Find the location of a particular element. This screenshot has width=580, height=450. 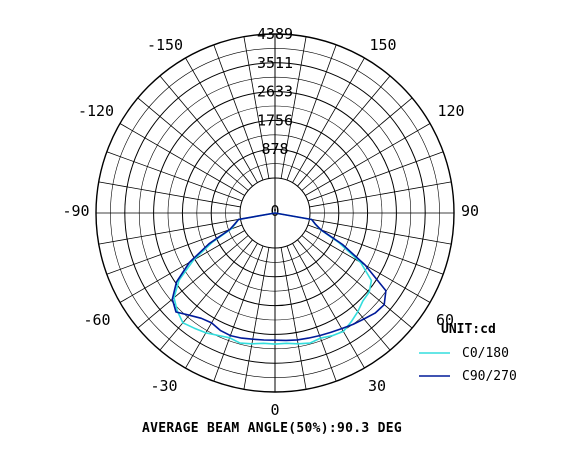

angle-label-90: 90 is located at coordinates (470, 211).